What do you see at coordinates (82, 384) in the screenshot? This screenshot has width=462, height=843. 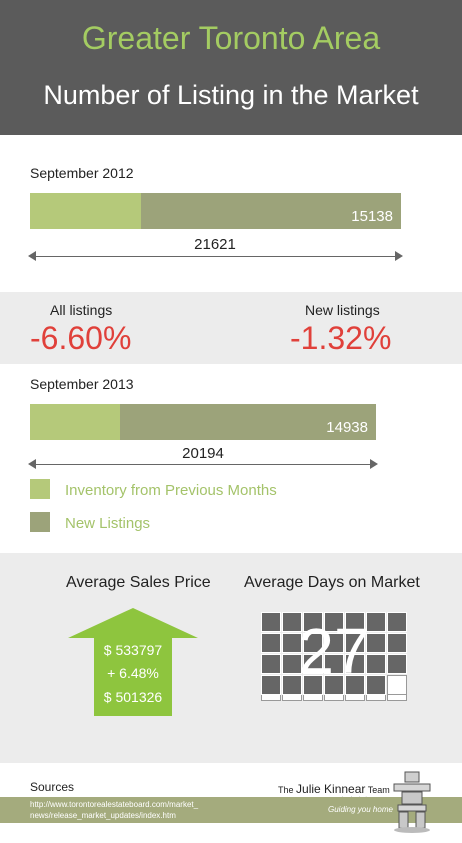 I see `sep2013-label: September 2013` at bounding box center [82, 384].